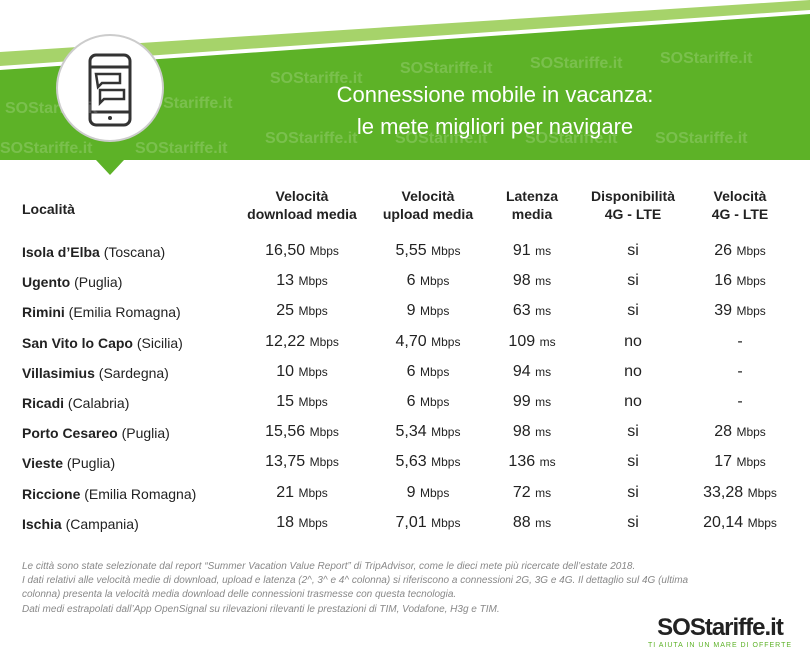 The height and width of the screenshot is (663, 810). What do you see at coordinates (428, 523) in the screenshot?
I see `cell: 7,01 Mbps` at bounding box center [428, 523].